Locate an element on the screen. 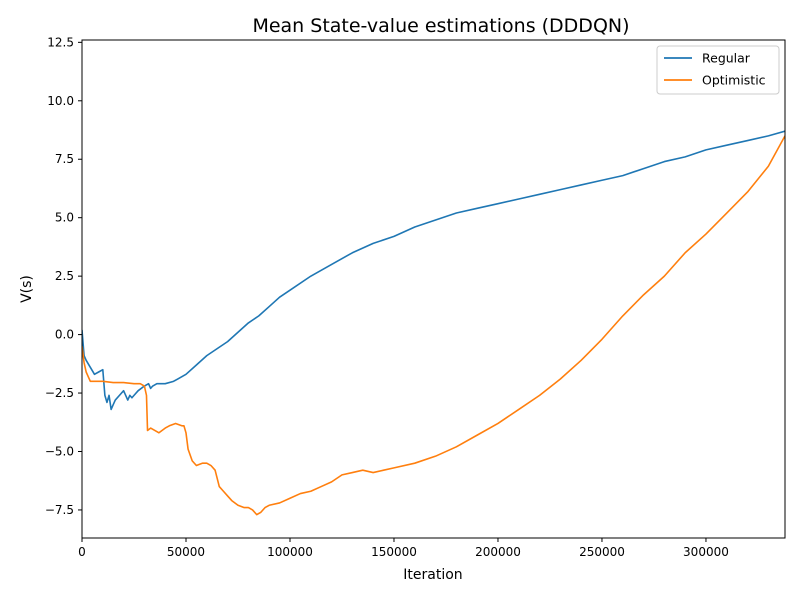 This screenshot has height=600, width=800. y-tick-label: 0.0 is located at coordinates (64, 335).